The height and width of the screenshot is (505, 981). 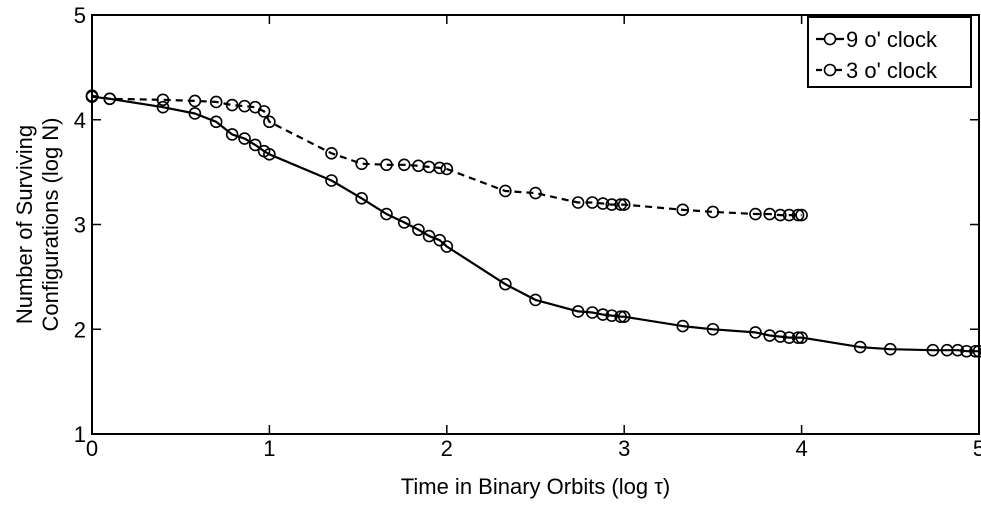 I want to click on legend: 9 o' clock 3 o' clock, so click(x=889, y=52).